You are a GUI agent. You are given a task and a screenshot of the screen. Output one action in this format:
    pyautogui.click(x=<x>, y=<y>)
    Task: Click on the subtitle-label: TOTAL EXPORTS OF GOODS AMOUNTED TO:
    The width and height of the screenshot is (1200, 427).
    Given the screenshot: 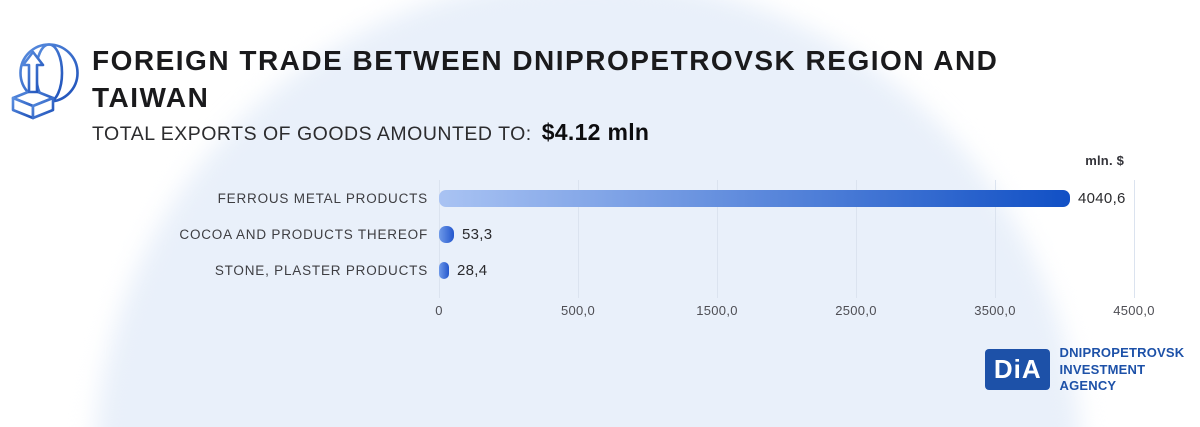 What is the action you would take?
    pyautogui.click(x=312, y=134)
    